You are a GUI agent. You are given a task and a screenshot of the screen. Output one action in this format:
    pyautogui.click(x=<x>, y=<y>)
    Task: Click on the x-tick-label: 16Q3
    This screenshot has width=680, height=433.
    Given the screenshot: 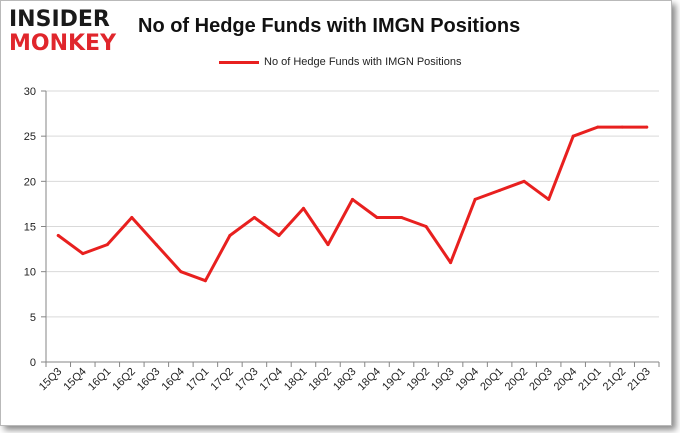 What is the action you would take?
    pyautogui.click(x=149, y=380)
    